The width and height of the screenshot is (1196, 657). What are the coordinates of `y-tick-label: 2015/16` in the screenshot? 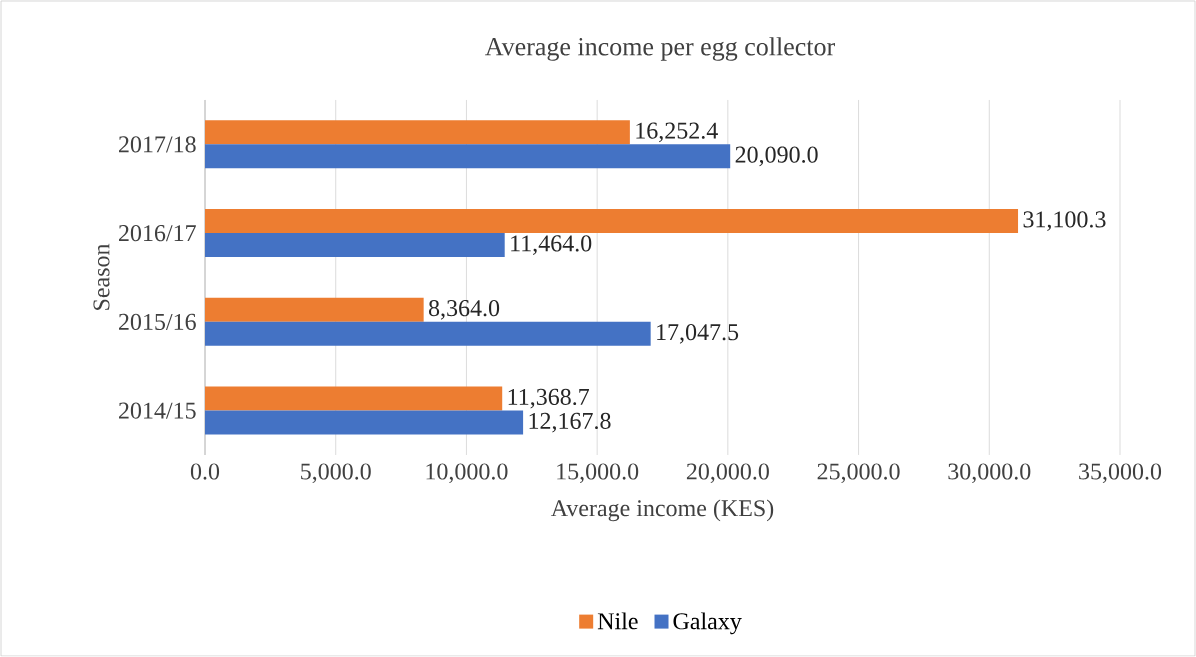 It's located at (157, 321).